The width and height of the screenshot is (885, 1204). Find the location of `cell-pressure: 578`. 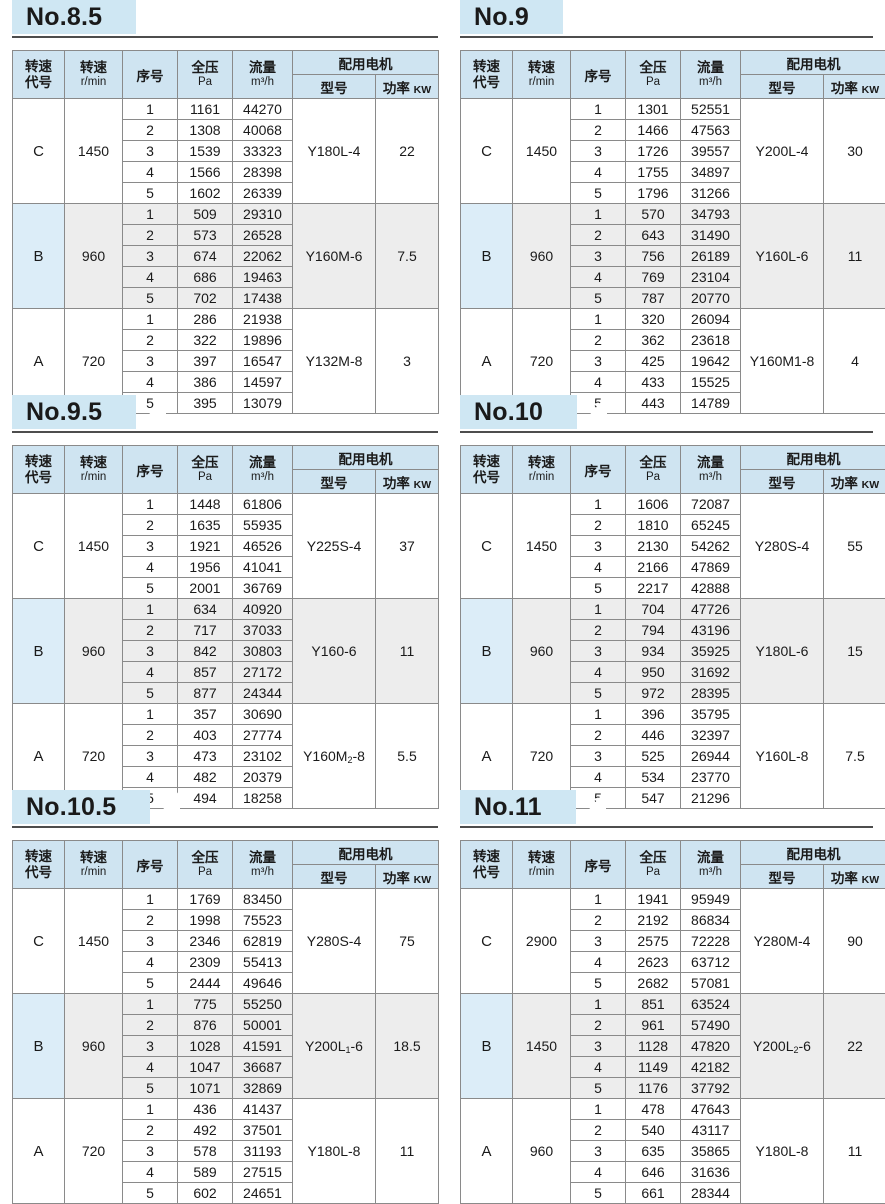

cell-pressure: 578 is located at coordinates (205, 1151).